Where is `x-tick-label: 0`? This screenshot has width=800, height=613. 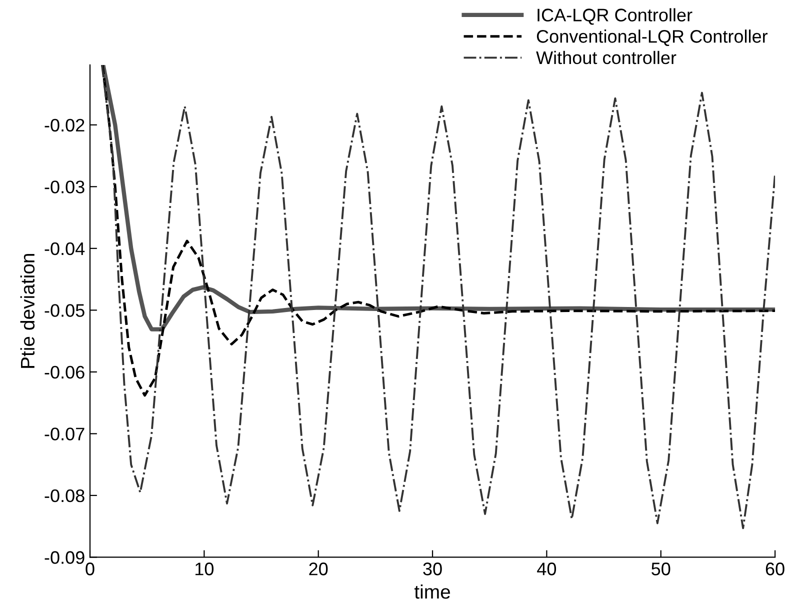
x-tick-label: 0 is located at coordinates (90, 569).